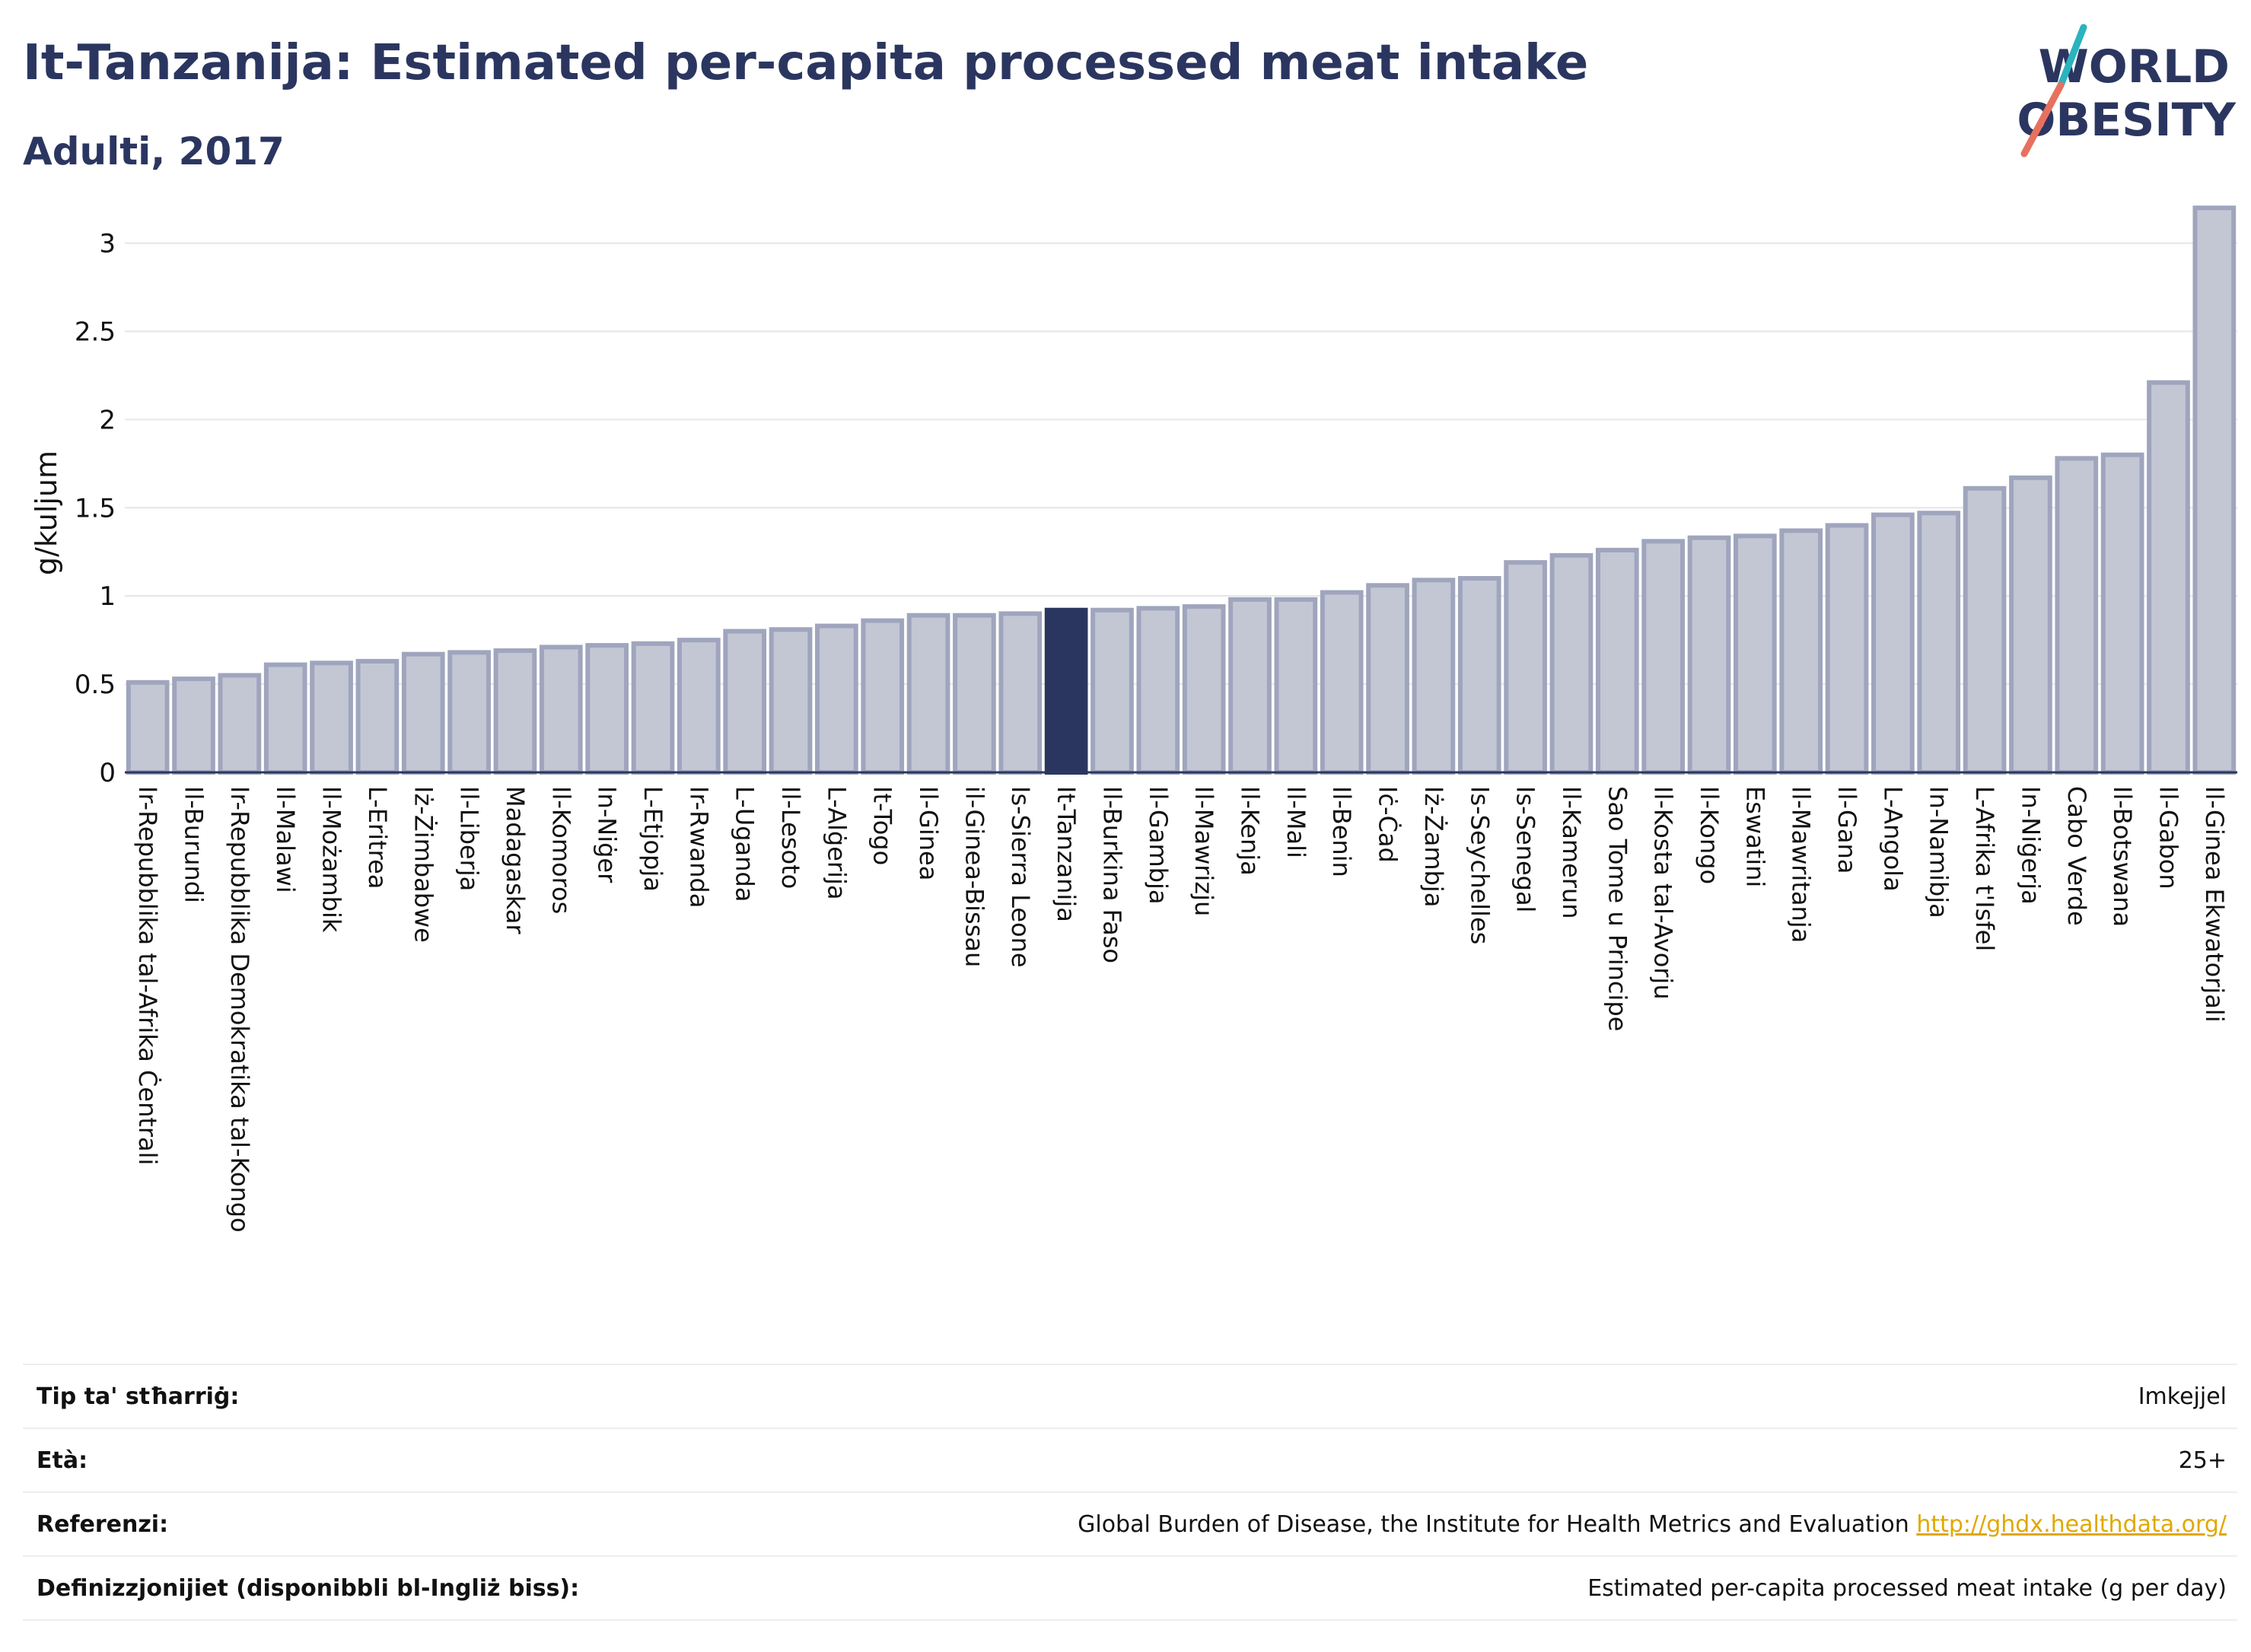 The width and height of the screenshot is (2251, 1652). Describe the element at coordinates (2071, 1524) in the screenshot. I see `reference-link: http://ghdx.healthdata.org/` at that location.